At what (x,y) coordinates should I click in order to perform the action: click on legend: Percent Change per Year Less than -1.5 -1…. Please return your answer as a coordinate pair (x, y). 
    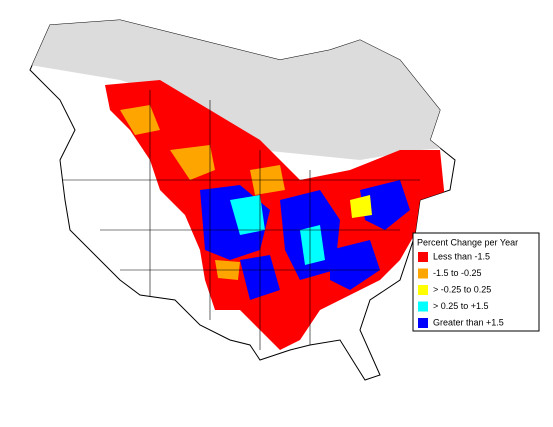
    Looking at the image, I should click on (476, 282).